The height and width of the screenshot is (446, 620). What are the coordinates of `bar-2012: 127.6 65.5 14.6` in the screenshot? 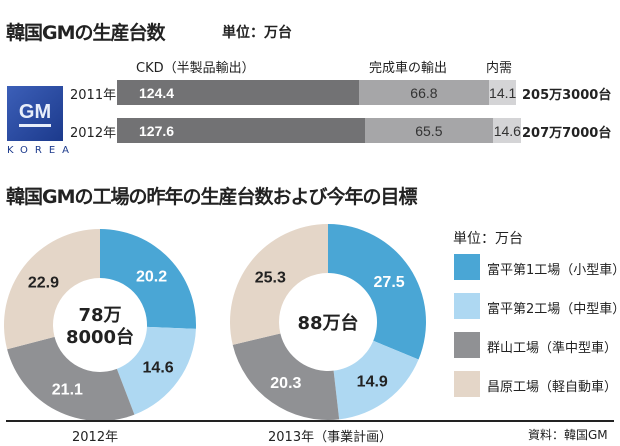 It's located at (319, 130).